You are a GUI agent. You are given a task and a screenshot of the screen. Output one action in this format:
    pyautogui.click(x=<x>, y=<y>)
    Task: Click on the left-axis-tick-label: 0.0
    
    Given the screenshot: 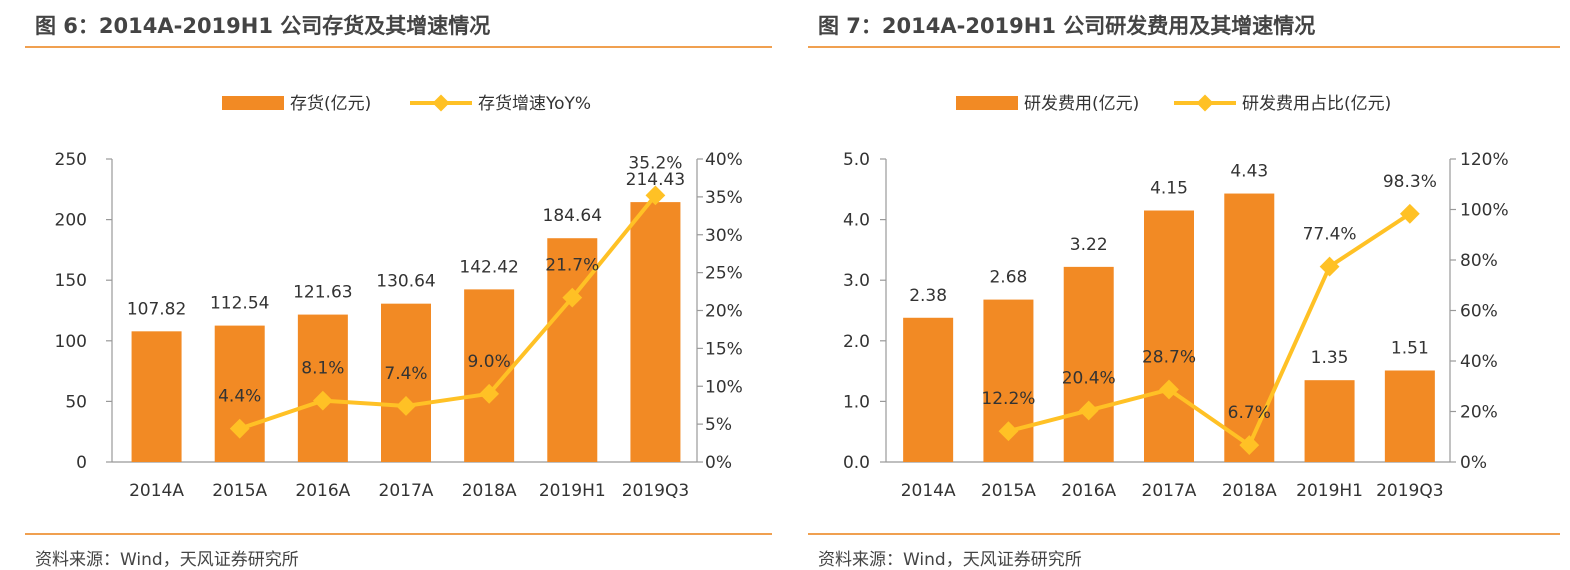 What is the action you would take?
    pyautogui.click(x=856, y=463)
    